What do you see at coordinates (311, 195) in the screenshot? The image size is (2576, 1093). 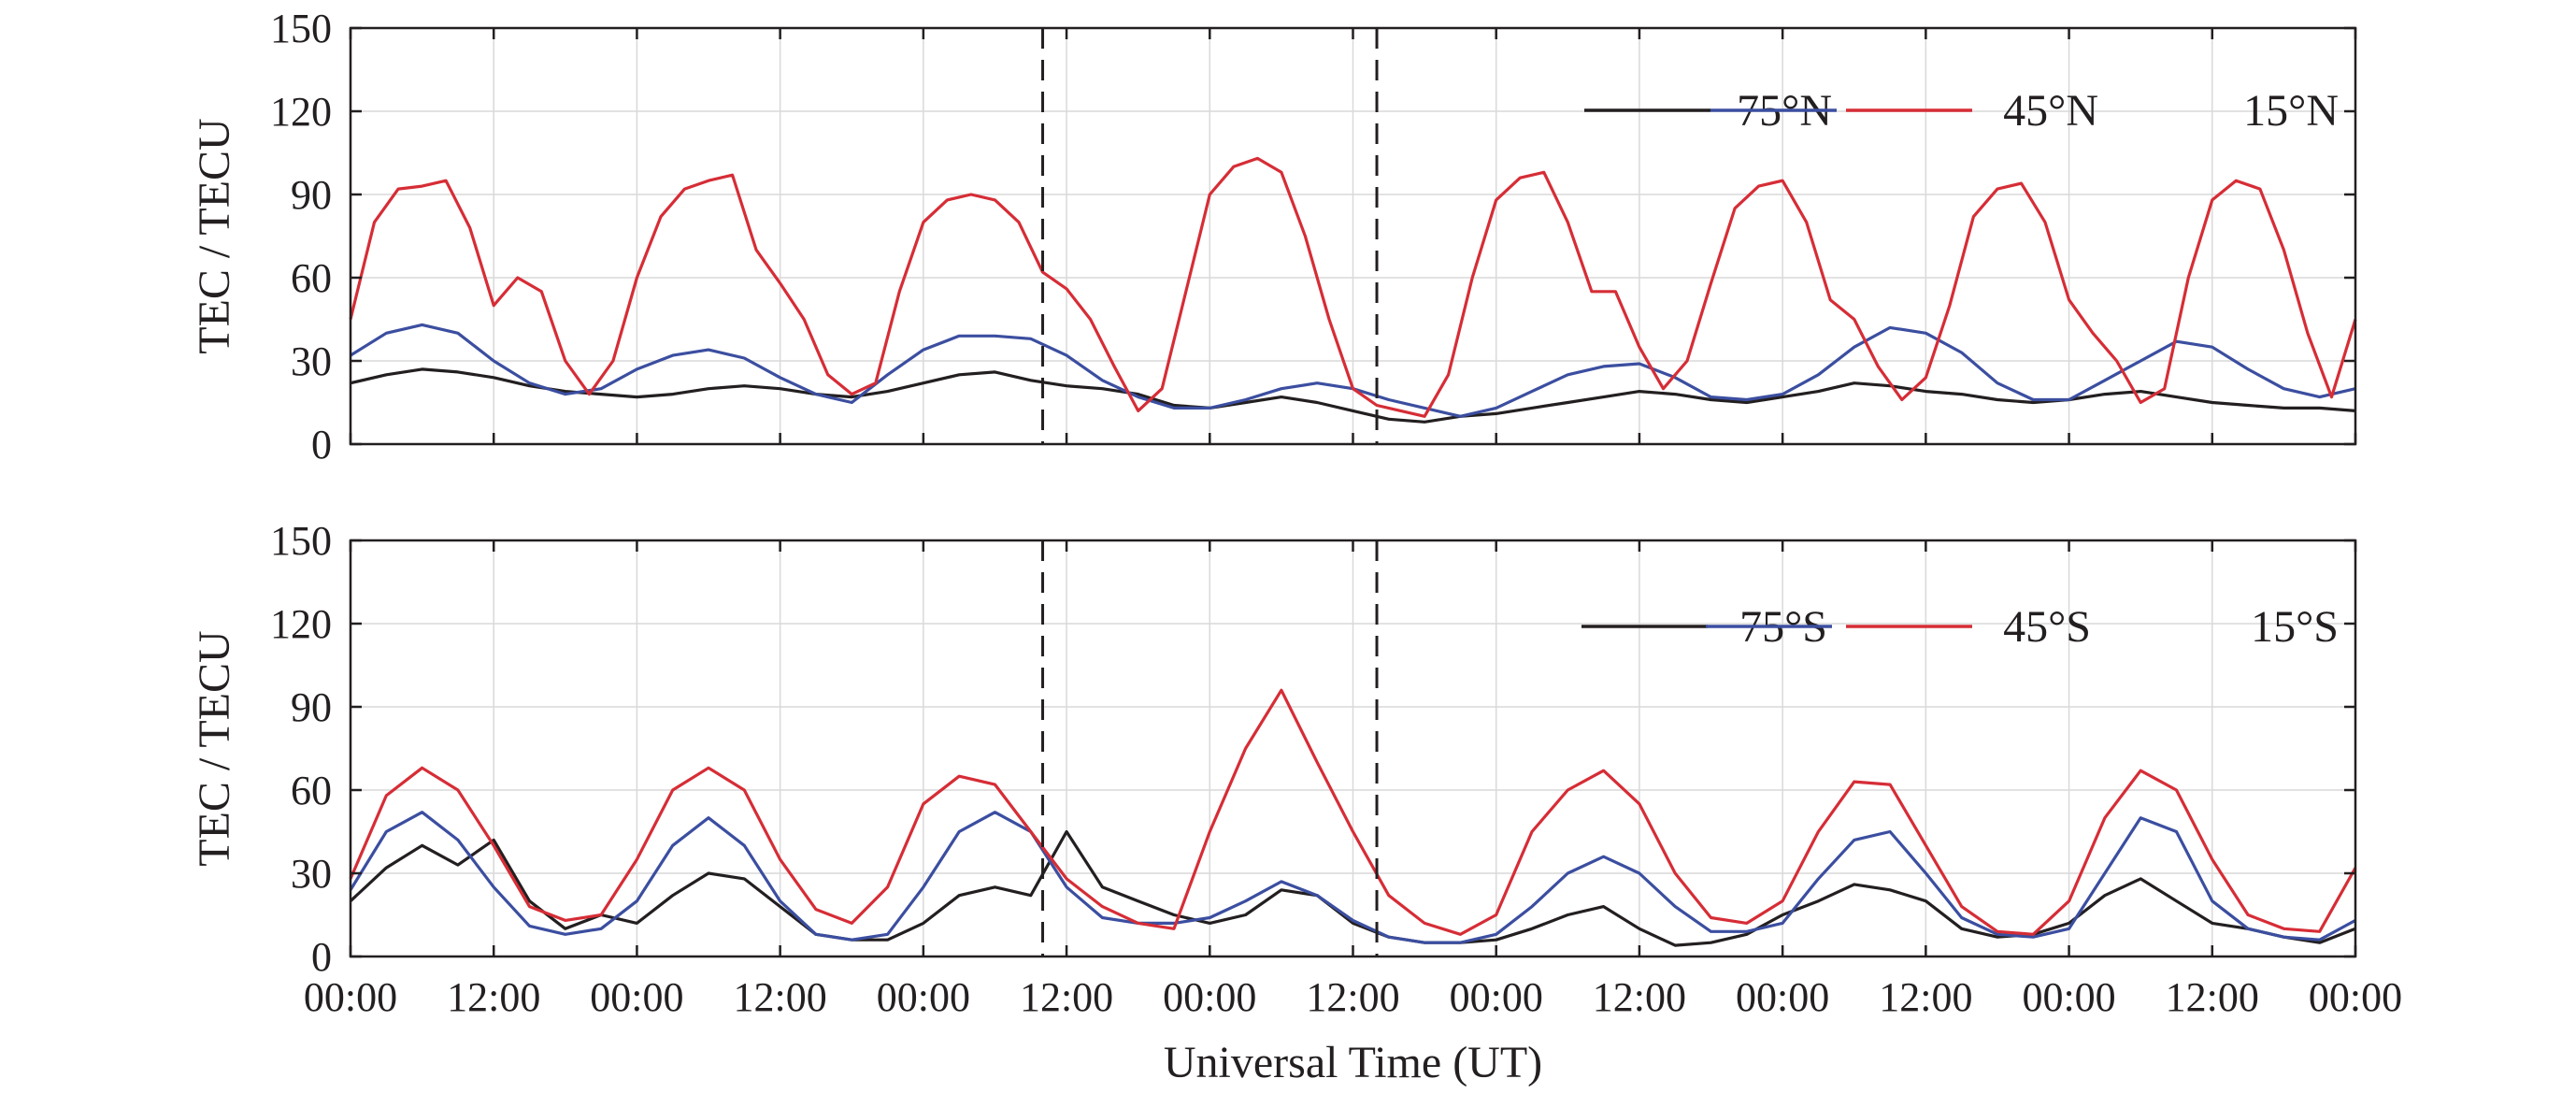 I see `top-y-tick-label-3: 90` at bounding box center [311, 195].